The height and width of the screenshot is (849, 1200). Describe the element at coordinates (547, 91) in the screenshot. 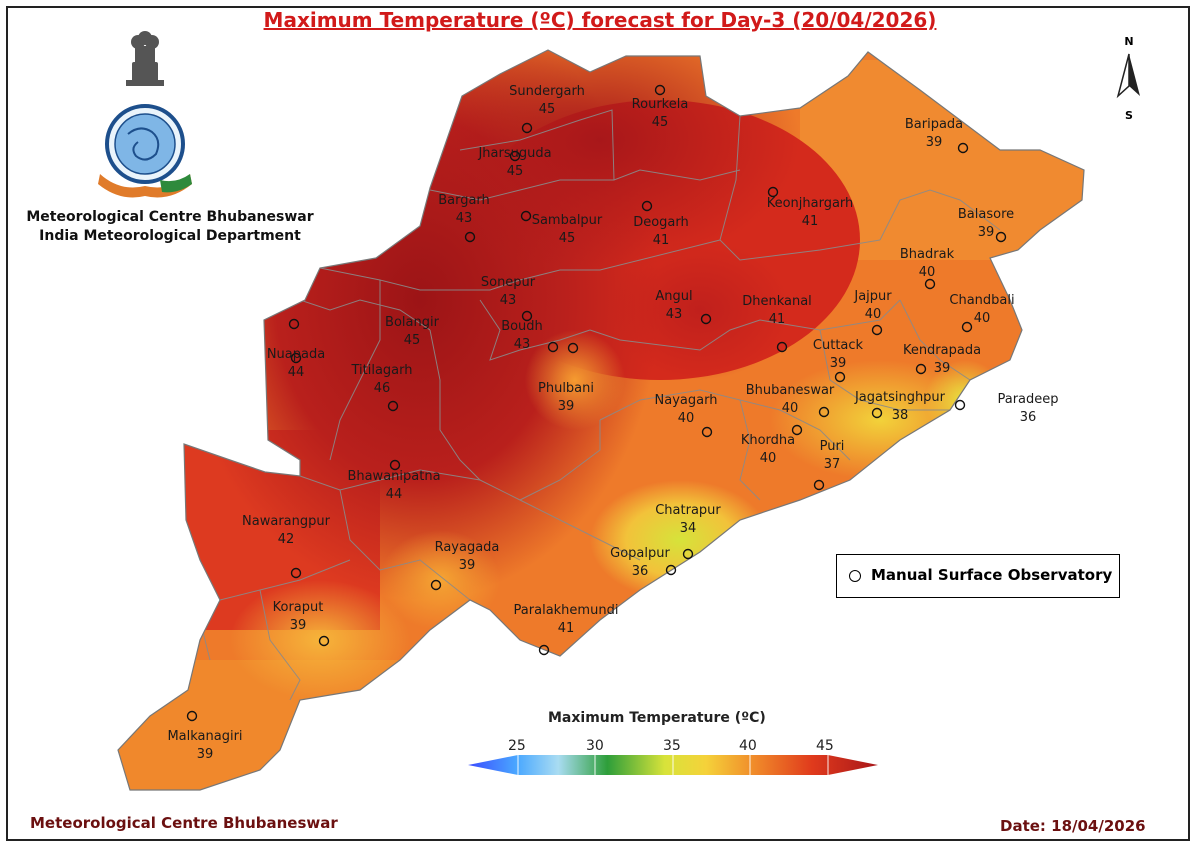

I see `station-name: Sundergarh` at that location.